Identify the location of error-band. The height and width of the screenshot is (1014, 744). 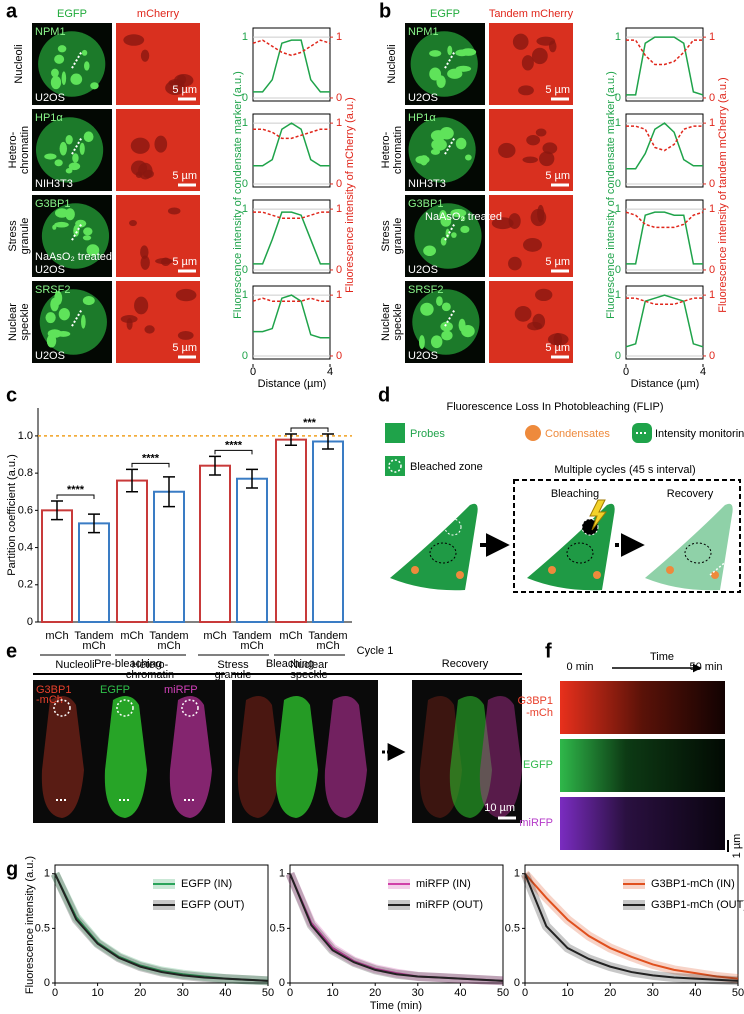
(394, 928).